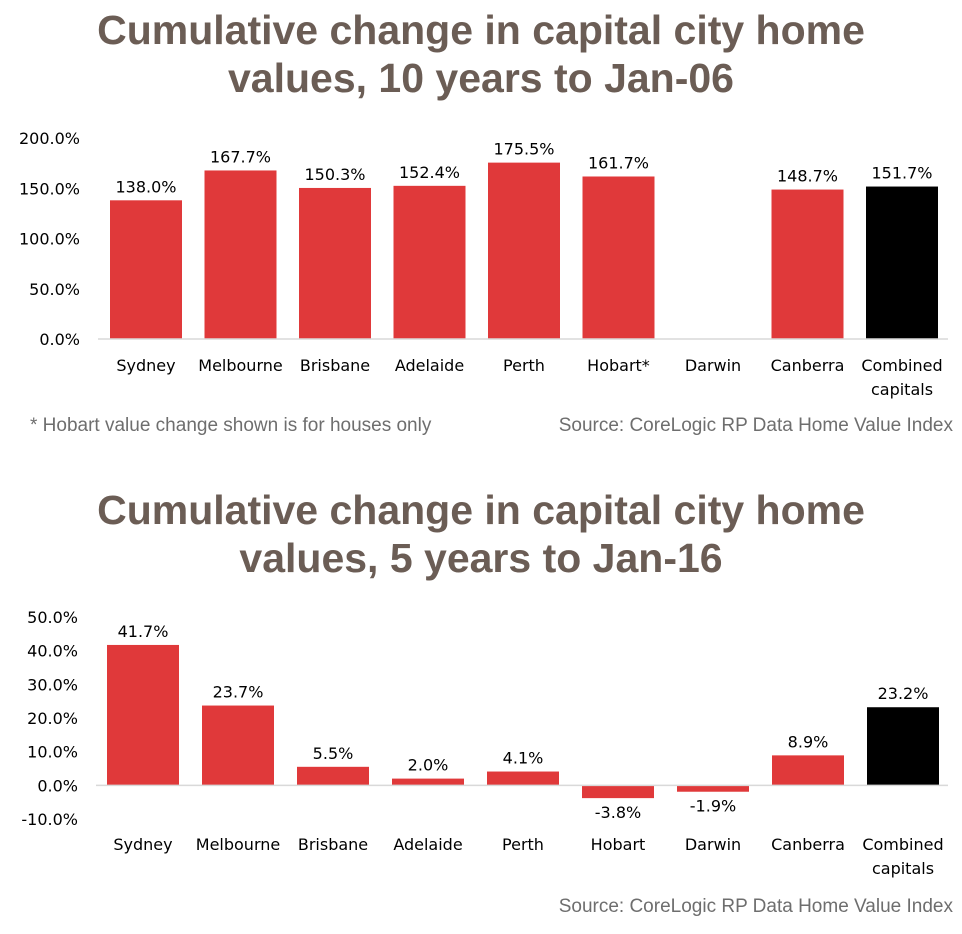 The height and width of the screenshot is (934, 962). I want to click on chart1-category-label: Canberra, so click(808, 365).